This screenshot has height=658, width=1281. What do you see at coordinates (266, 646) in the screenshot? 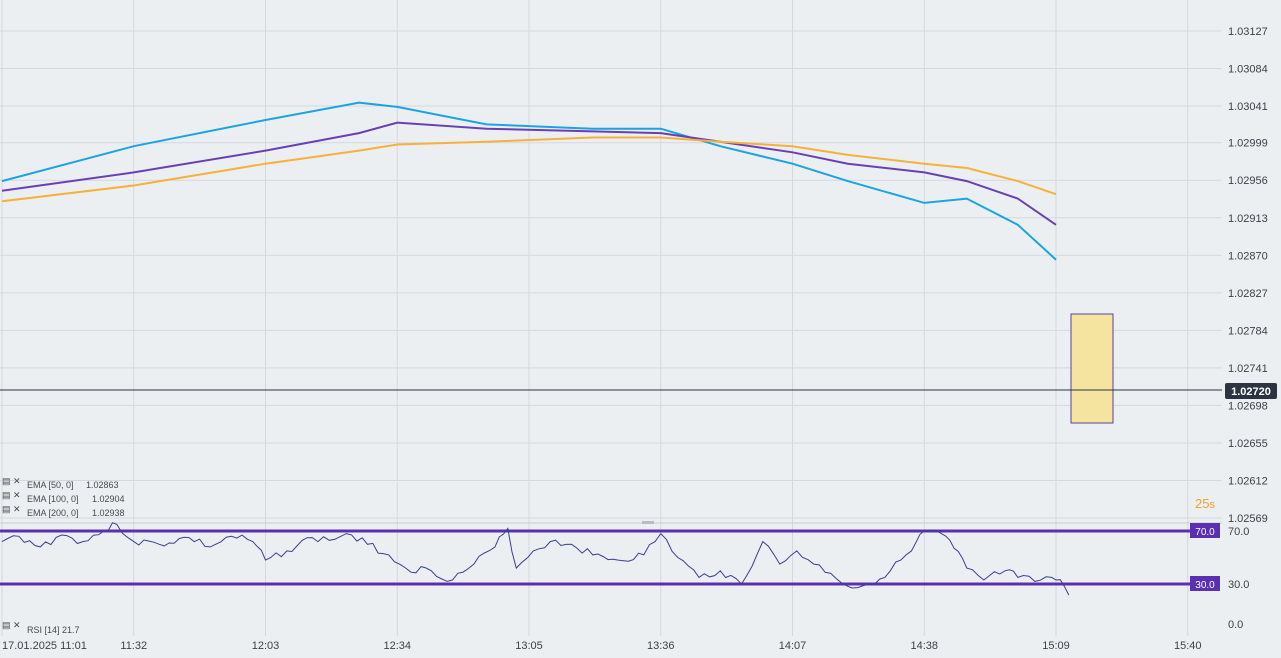
I see `time-tick-label: 12:03` at bounding box center [266, 646].